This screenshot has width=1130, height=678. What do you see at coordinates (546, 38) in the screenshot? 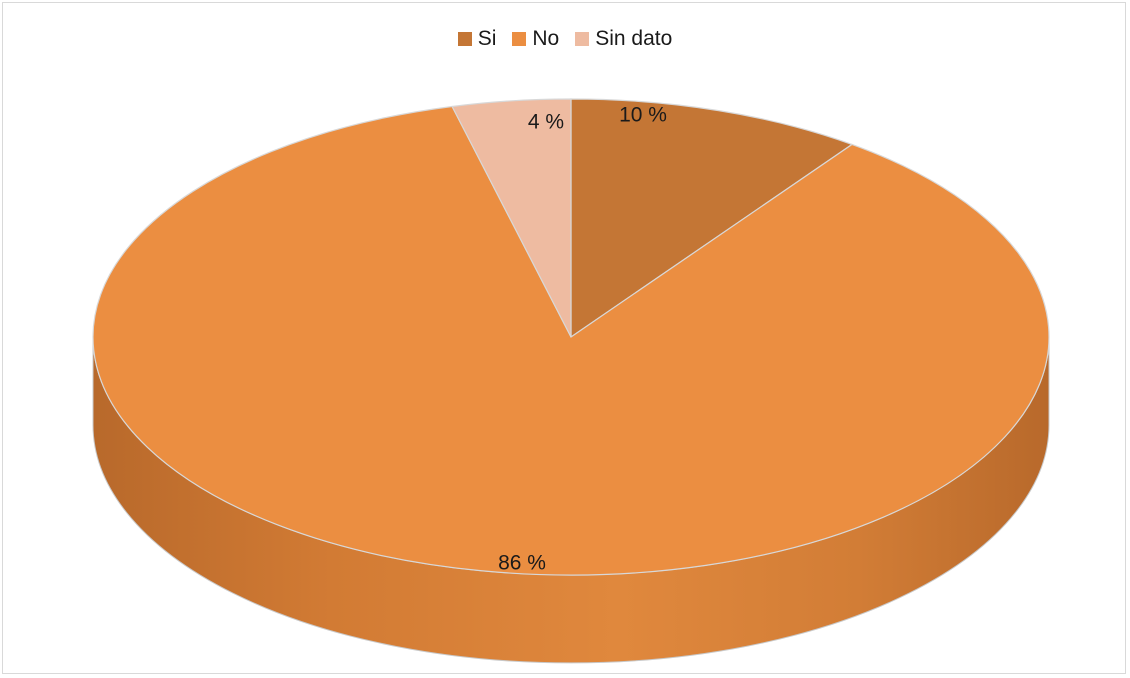
I see `legend-label-no: No` at bounding box center [546, 38].